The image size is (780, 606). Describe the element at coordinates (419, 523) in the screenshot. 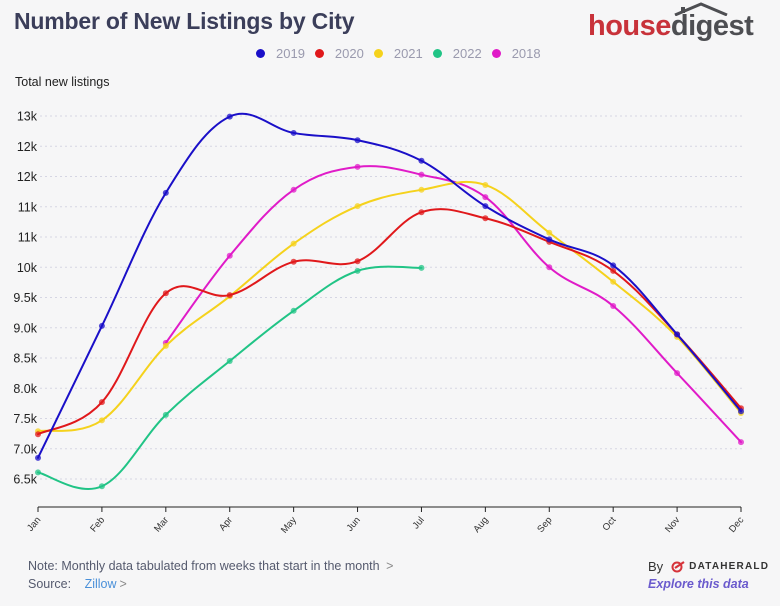

I see `x-tick-label: Jul` at that location.